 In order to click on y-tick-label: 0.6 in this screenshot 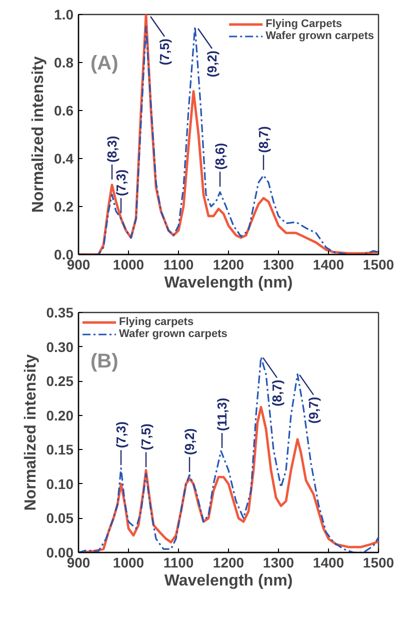, I will do `click(64, 110)`.